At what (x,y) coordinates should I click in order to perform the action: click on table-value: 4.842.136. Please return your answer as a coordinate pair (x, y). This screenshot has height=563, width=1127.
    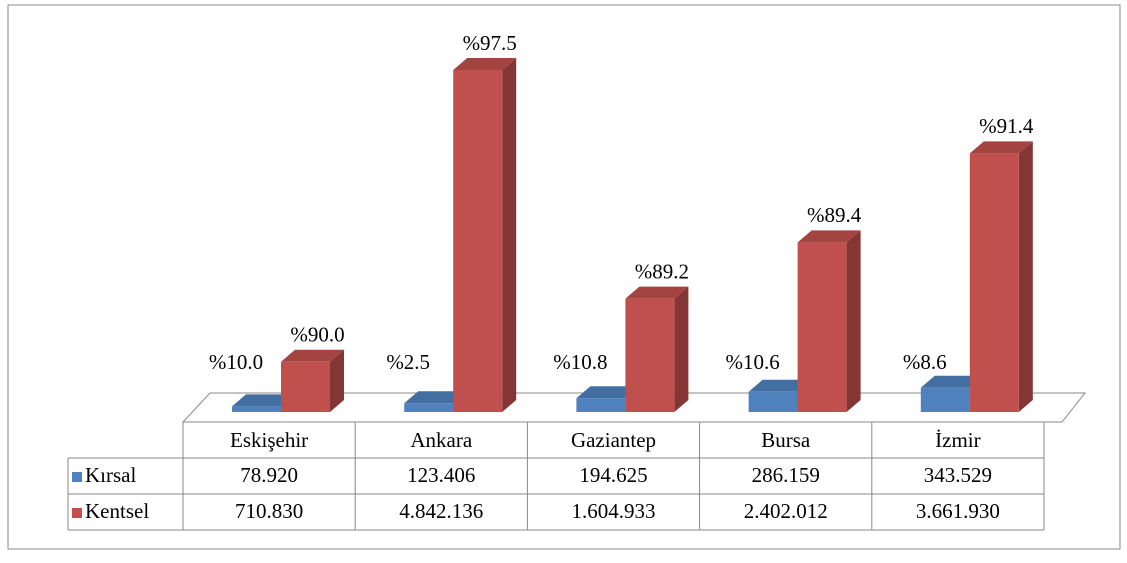
    Looking at the image, I should click on (441, 511).